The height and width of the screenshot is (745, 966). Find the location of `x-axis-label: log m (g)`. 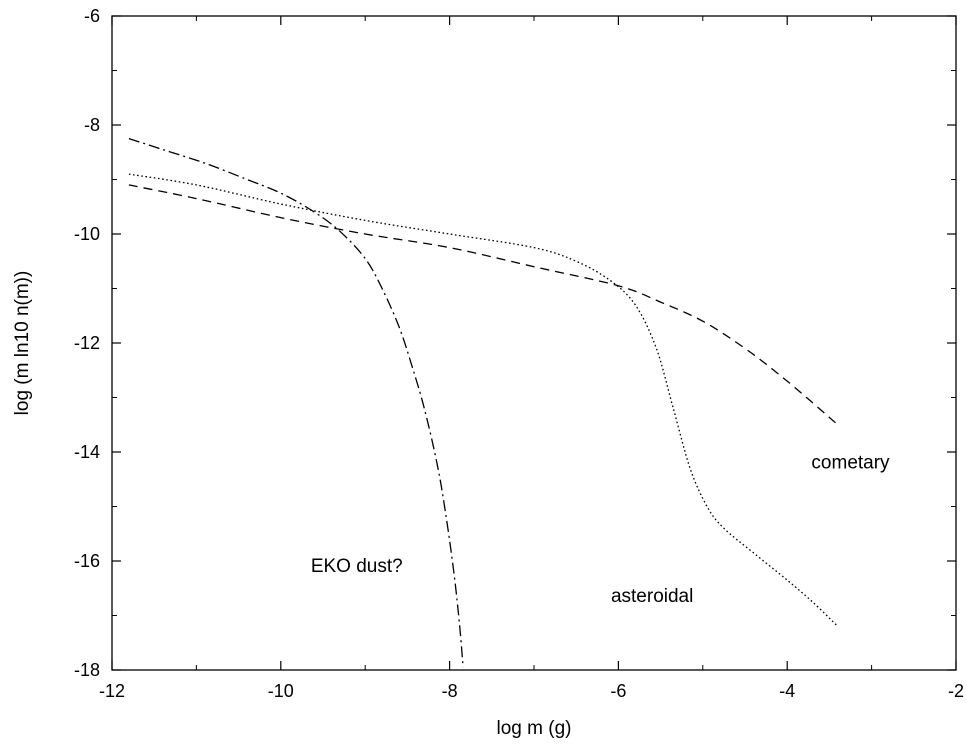

x-axis-label: log m (g) is located at coordinates (534, 728).